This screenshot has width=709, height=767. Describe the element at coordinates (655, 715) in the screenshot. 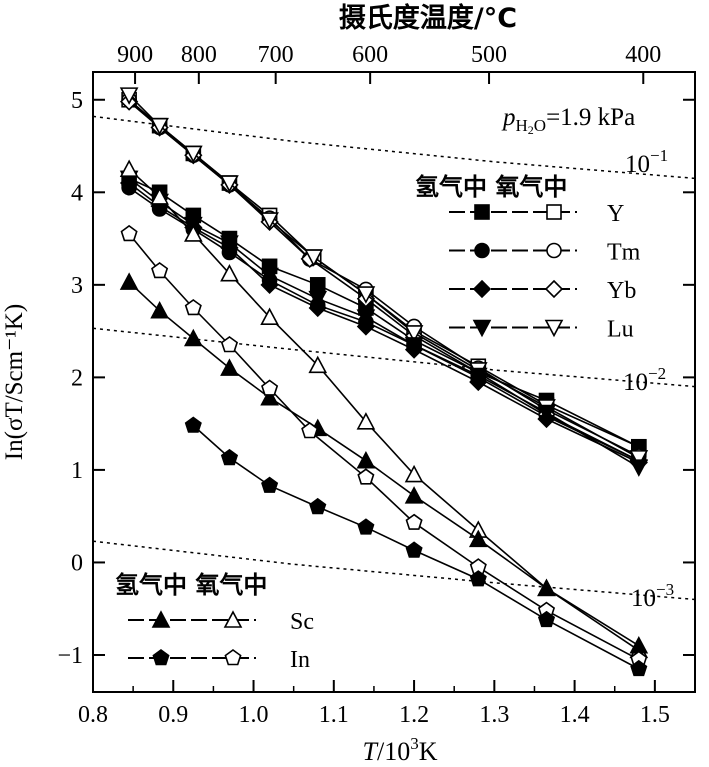

I see `x-tick-label: 1.5` at that location.